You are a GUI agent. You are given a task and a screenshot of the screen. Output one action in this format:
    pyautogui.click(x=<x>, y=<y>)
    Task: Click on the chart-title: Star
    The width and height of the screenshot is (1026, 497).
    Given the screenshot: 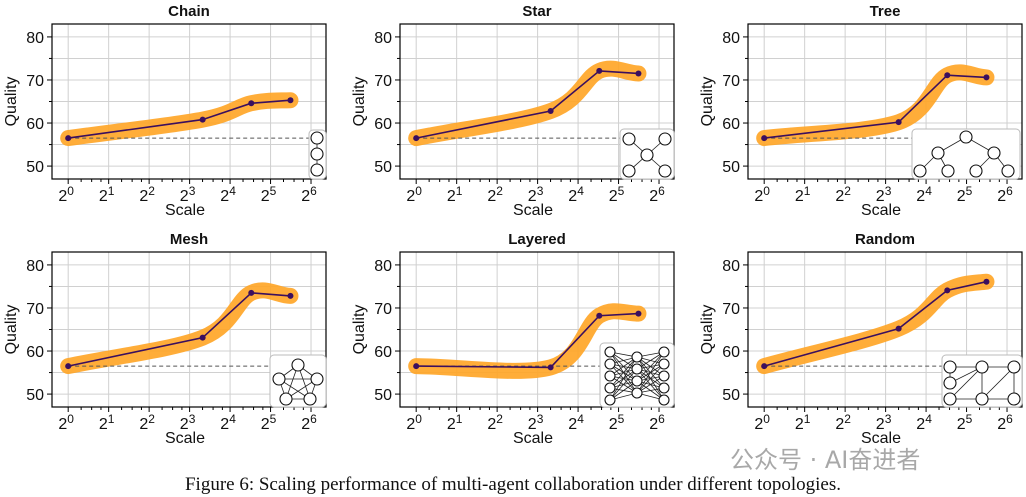 What is the action you would take?
    pyautogui.click(x=536, y=11)
    